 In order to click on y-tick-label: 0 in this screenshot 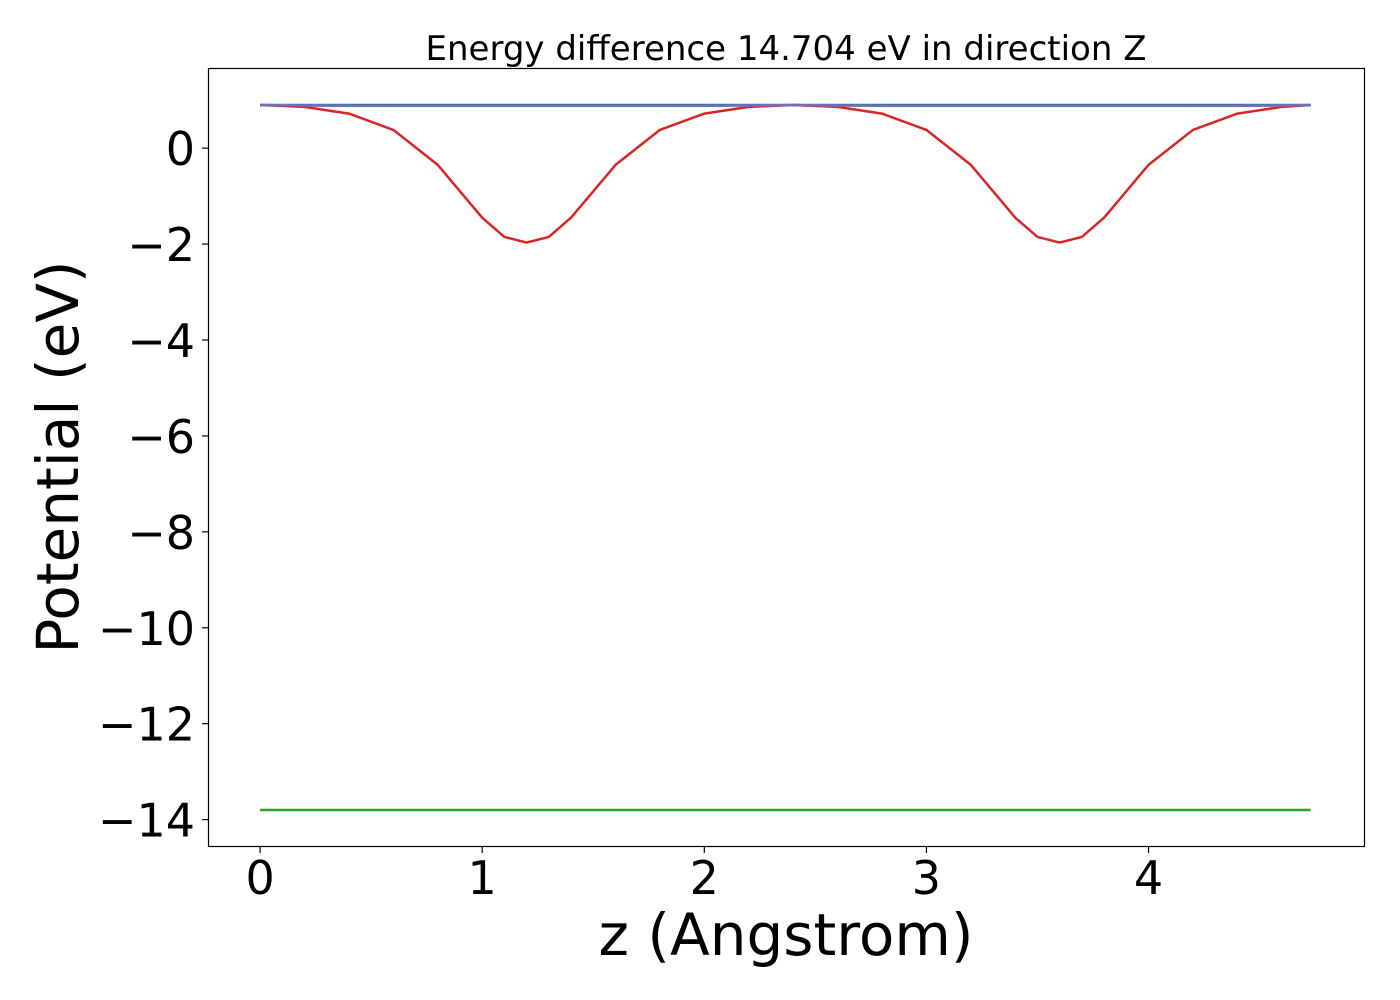, I will do `click(180, 149)`.